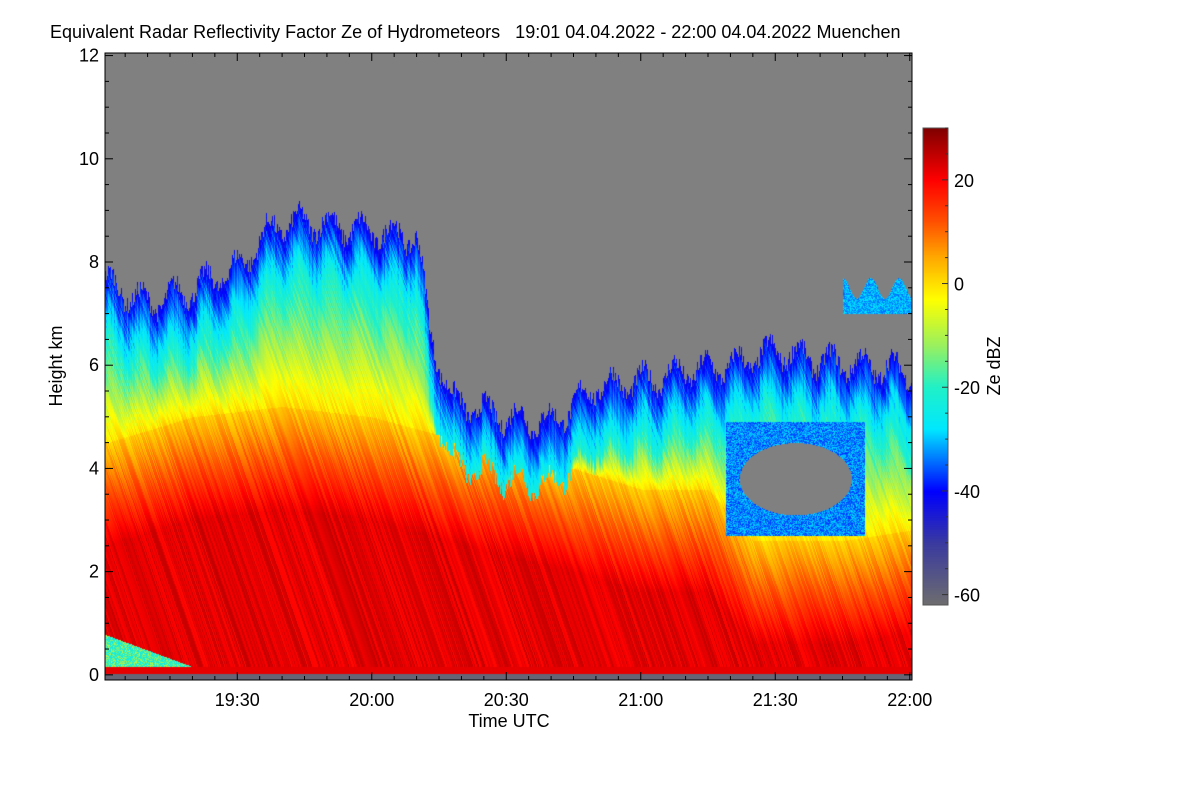 This screenshot has height=800, width=1200. I want to click on y-tick-label: 4, so click(94, 468).